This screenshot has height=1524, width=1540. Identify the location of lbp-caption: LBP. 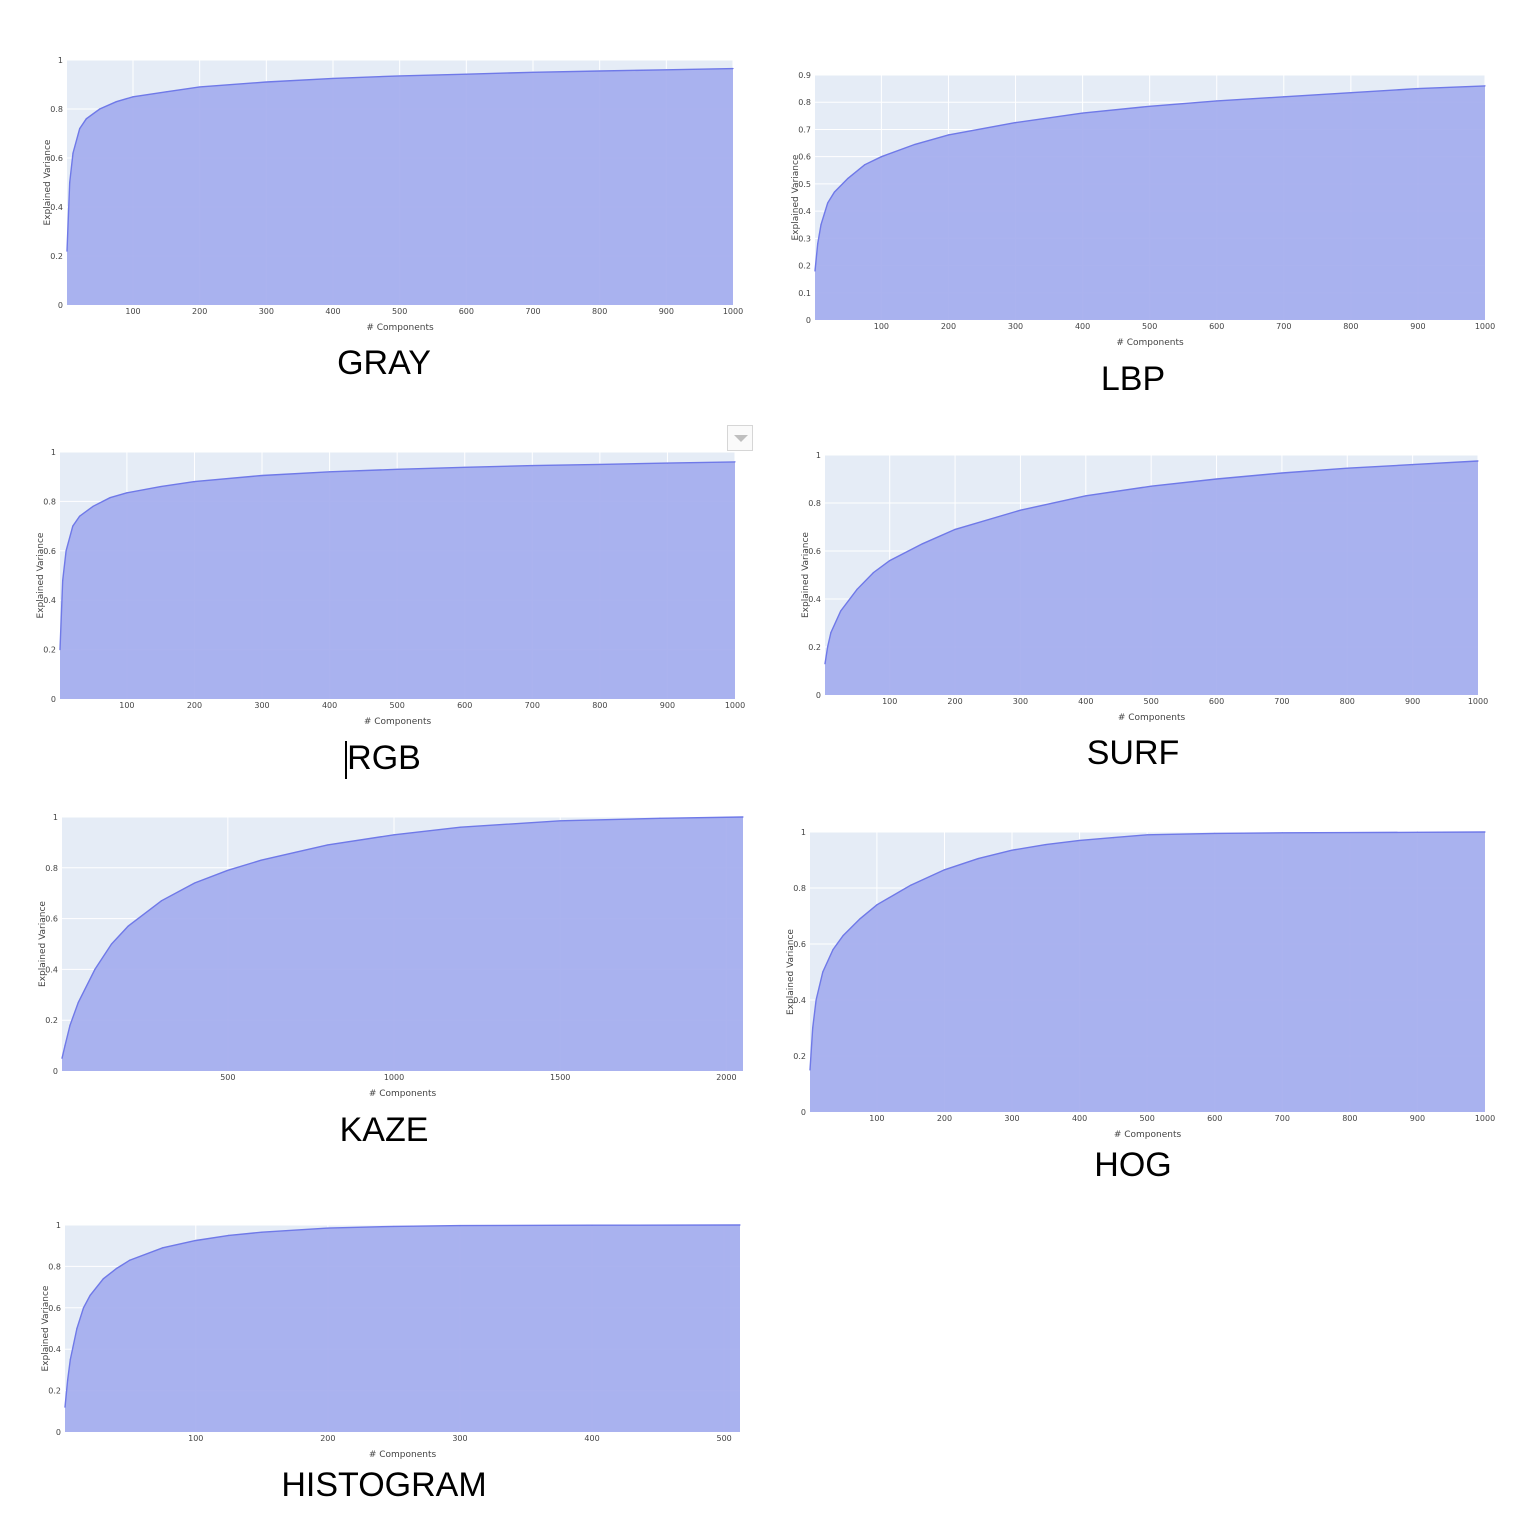
(1133, 379).